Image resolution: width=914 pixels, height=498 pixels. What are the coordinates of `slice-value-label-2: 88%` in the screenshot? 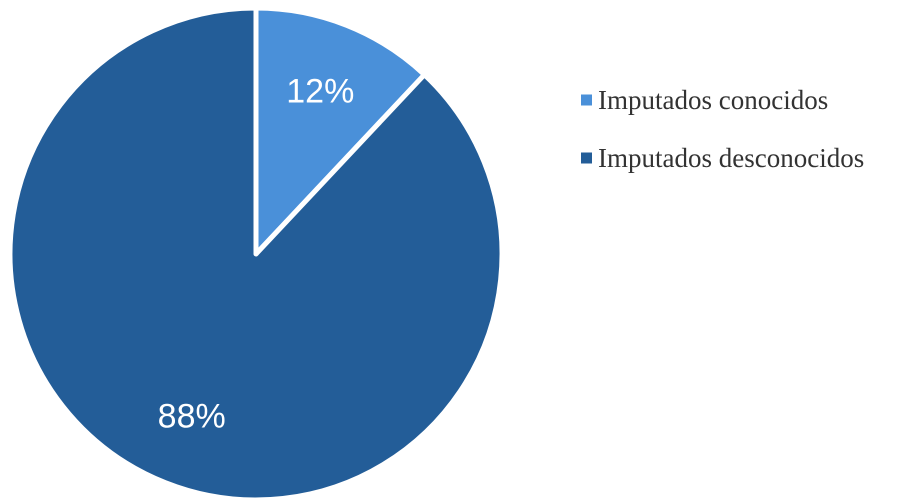 It's located at (192, 416).